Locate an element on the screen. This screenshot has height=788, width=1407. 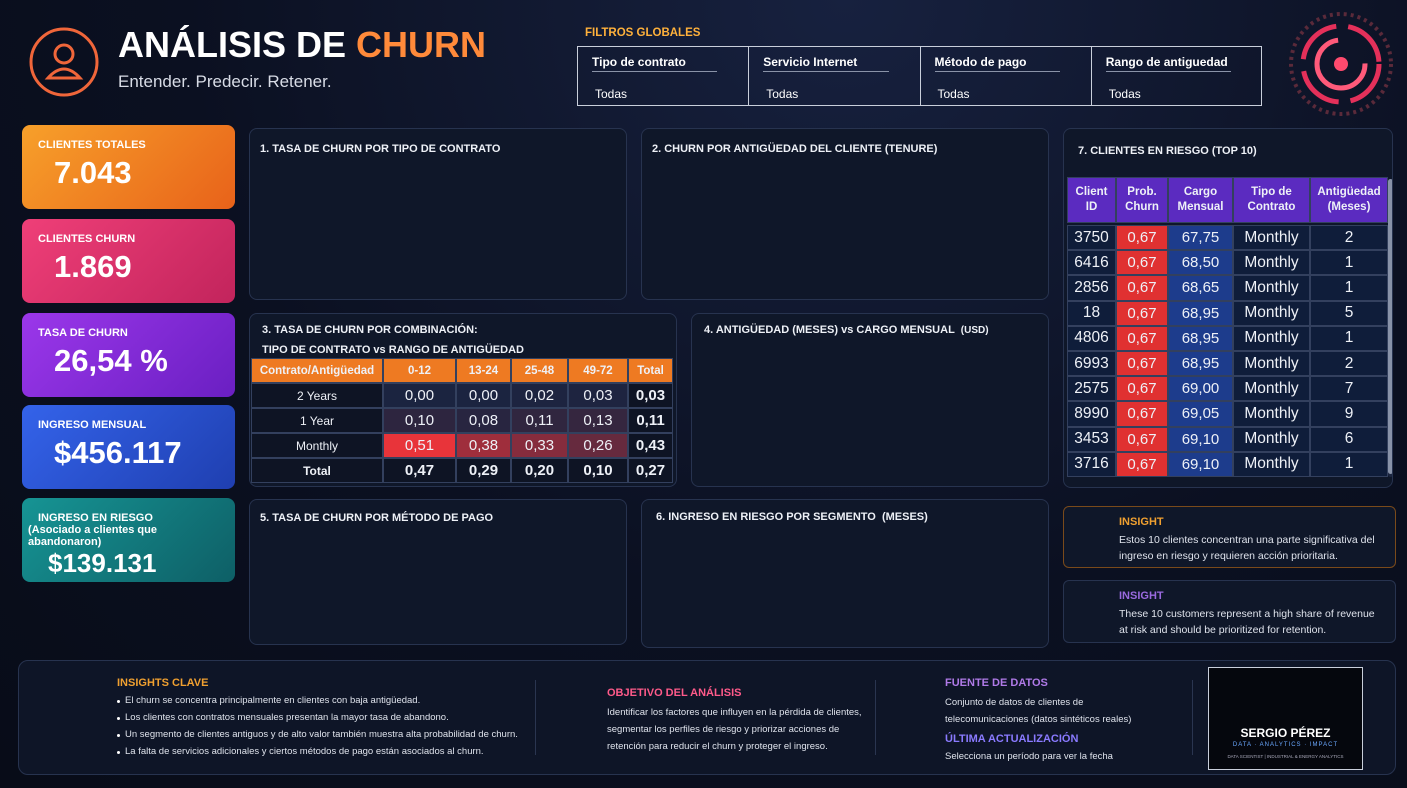
table-cell: 0,26 is located at coordinates (598, 445).